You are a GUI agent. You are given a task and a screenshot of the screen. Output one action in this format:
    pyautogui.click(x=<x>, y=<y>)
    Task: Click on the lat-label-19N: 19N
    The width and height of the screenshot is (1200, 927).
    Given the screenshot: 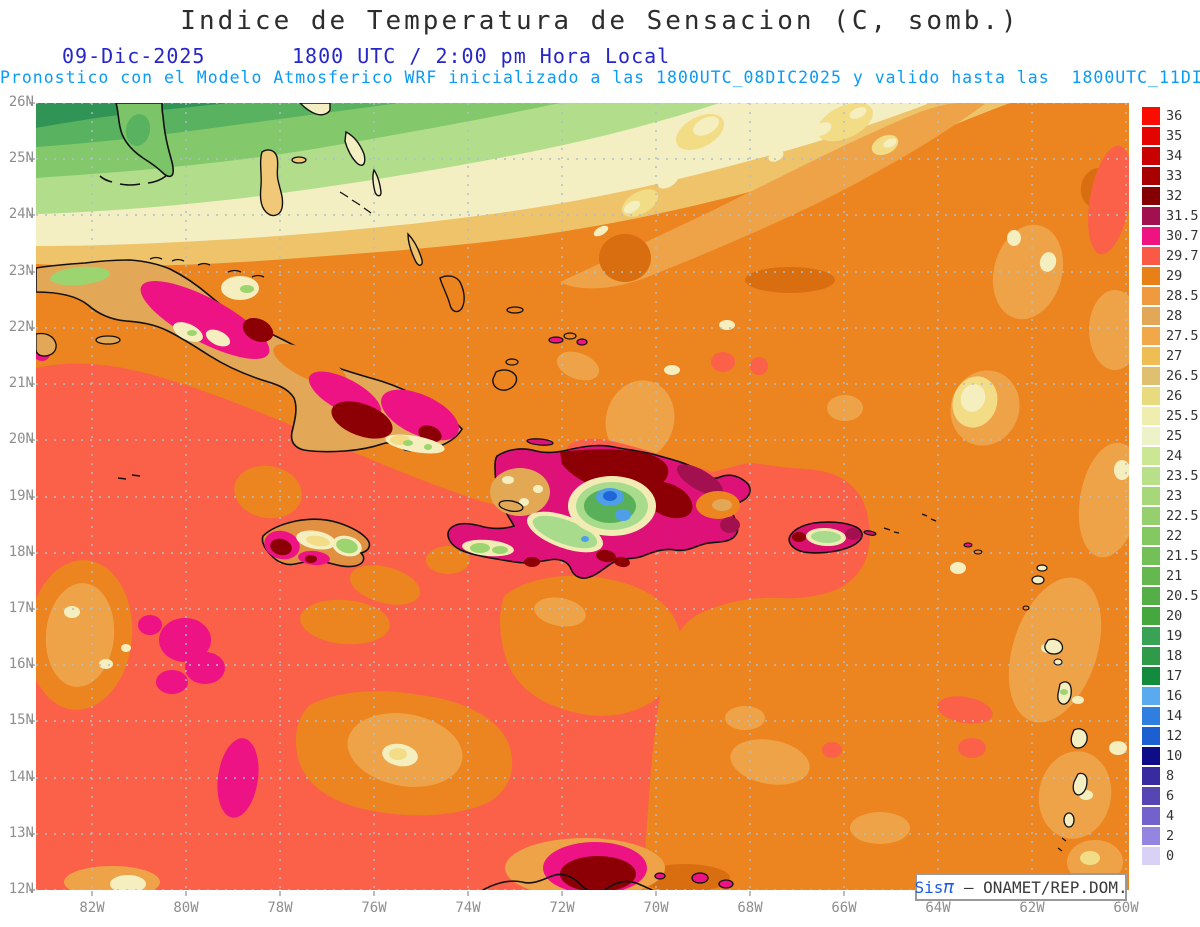 What is the action you would take?
    pyautogui.click(x=21, y=496)
    